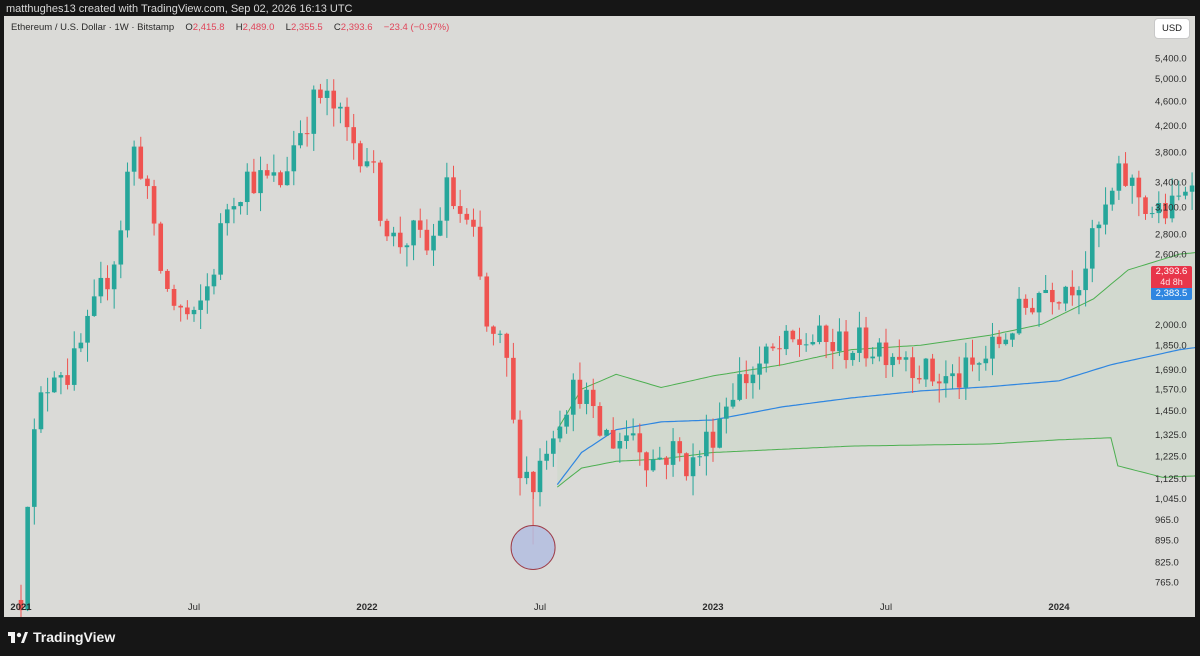 This screenshot has width=1200, height=656. What do you see at coordinates (416, 27) in the screenshot?
I see `change-value: −23.4 (−0.97%)` at bounding box center [416, 27].